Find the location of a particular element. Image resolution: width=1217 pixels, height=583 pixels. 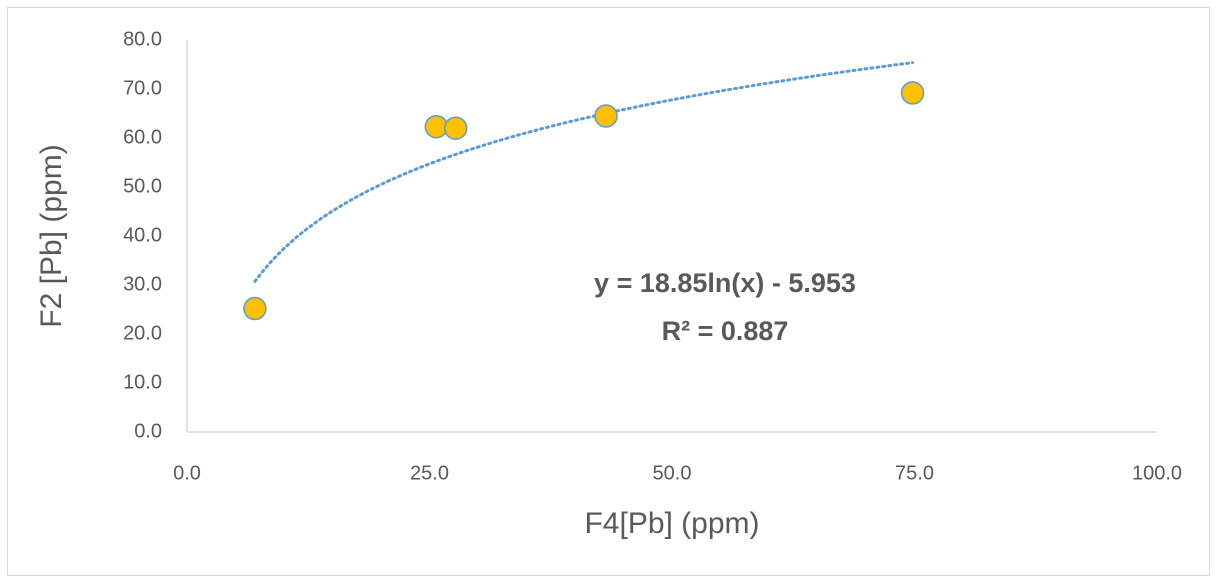

x-tick-label: 25.0 is located at coordinates (429, 473).